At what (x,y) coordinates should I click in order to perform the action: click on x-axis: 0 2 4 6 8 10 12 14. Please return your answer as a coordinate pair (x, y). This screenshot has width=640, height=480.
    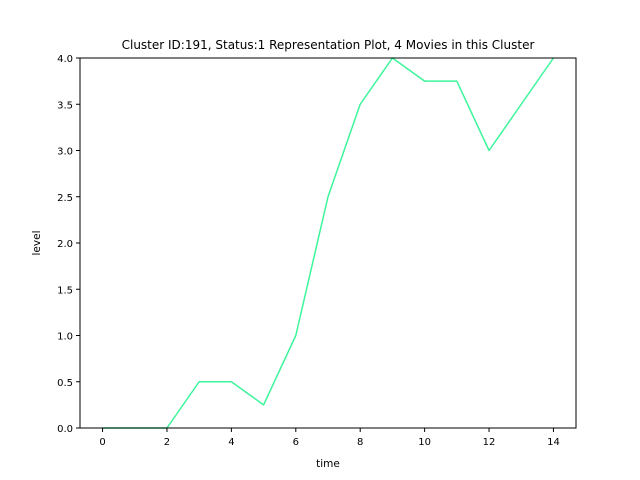
    Looking at the image, I should click on (329, 438).